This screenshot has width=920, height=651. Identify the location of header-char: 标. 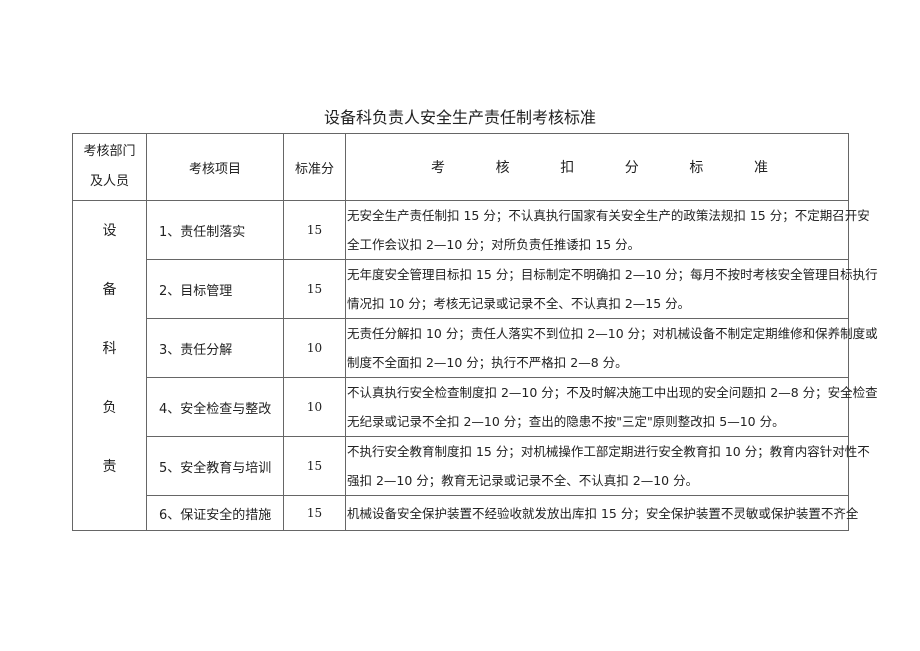
(696, 168).